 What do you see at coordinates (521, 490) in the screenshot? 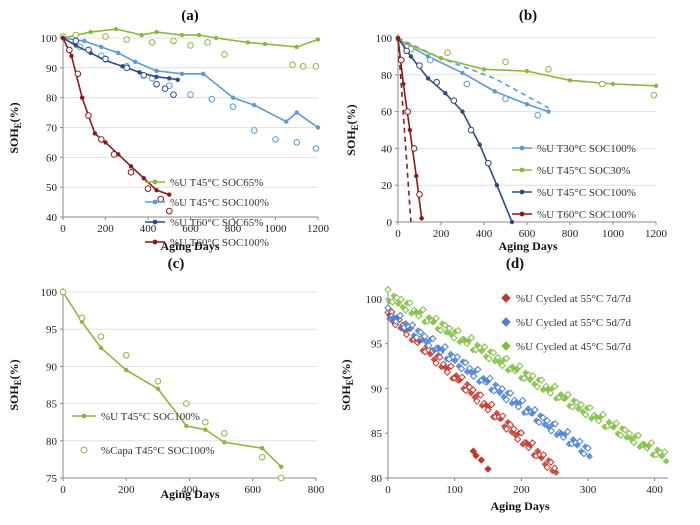
I see `x-tick-label: 200` at bounding box center [521, 490].